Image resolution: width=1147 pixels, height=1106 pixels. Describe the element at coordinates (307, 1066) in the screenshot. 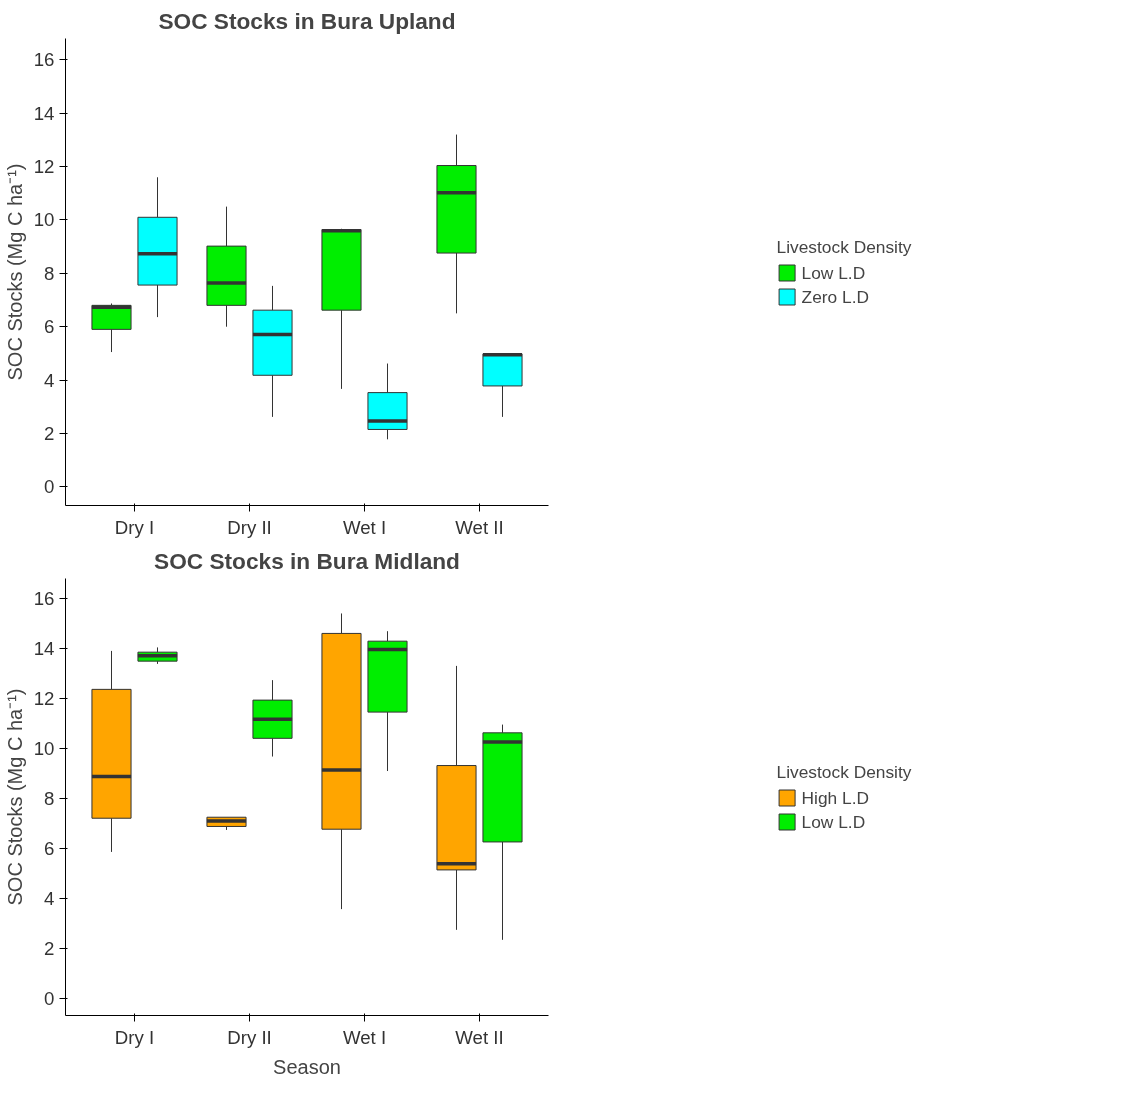

I see `x-axis-title: Season` at that location.